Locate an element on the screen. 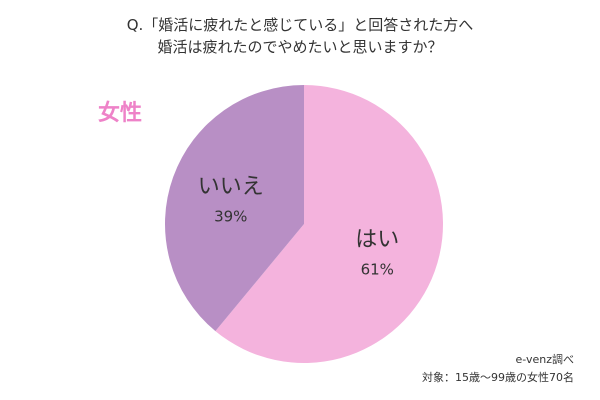 This screenshot has height=400, width=600. slice-label-0: はい is located at coordinates (377, 239).